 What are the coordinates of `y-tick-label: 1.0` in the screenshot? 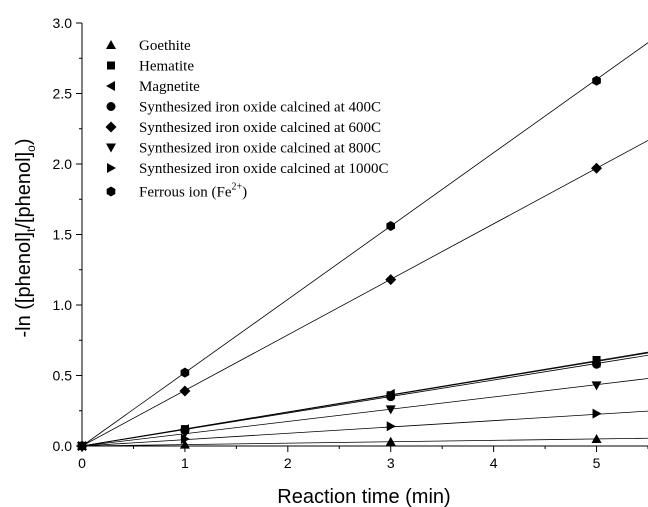 It's located at (63, 305).